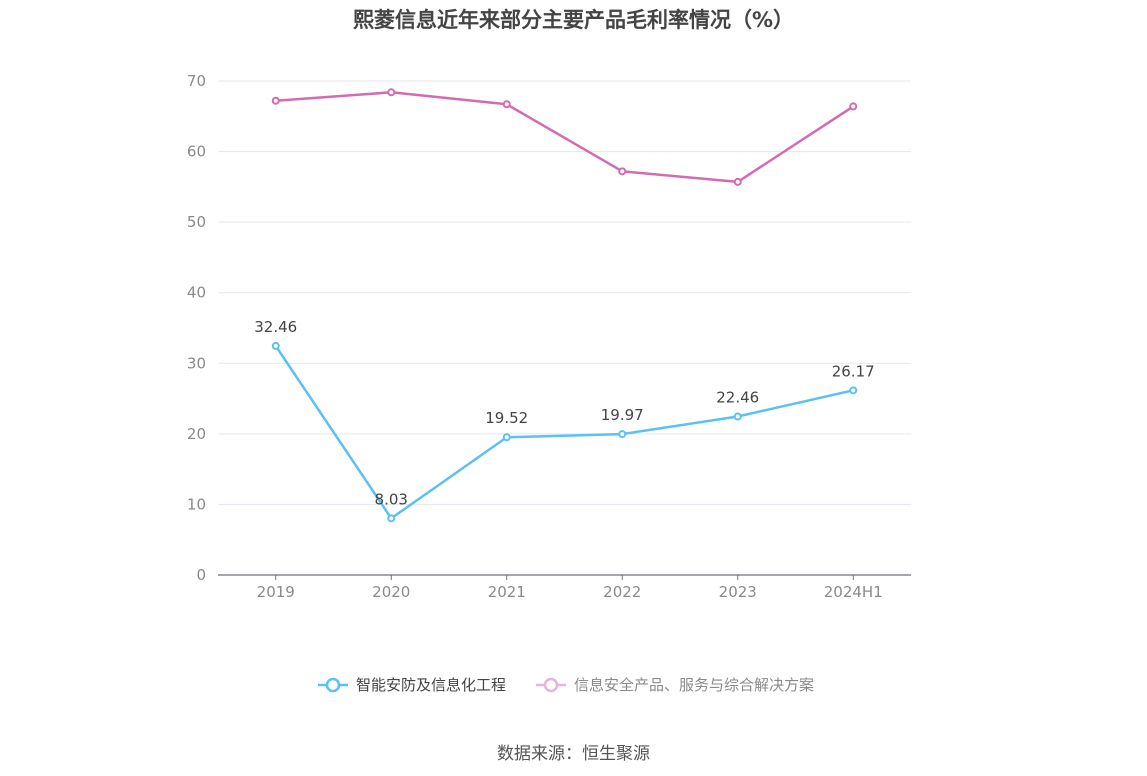 The image size is (1147, 776). Describe the element at coordinates (201, 575) in the screenshot. I see `y-tick-label: 0` at that location.